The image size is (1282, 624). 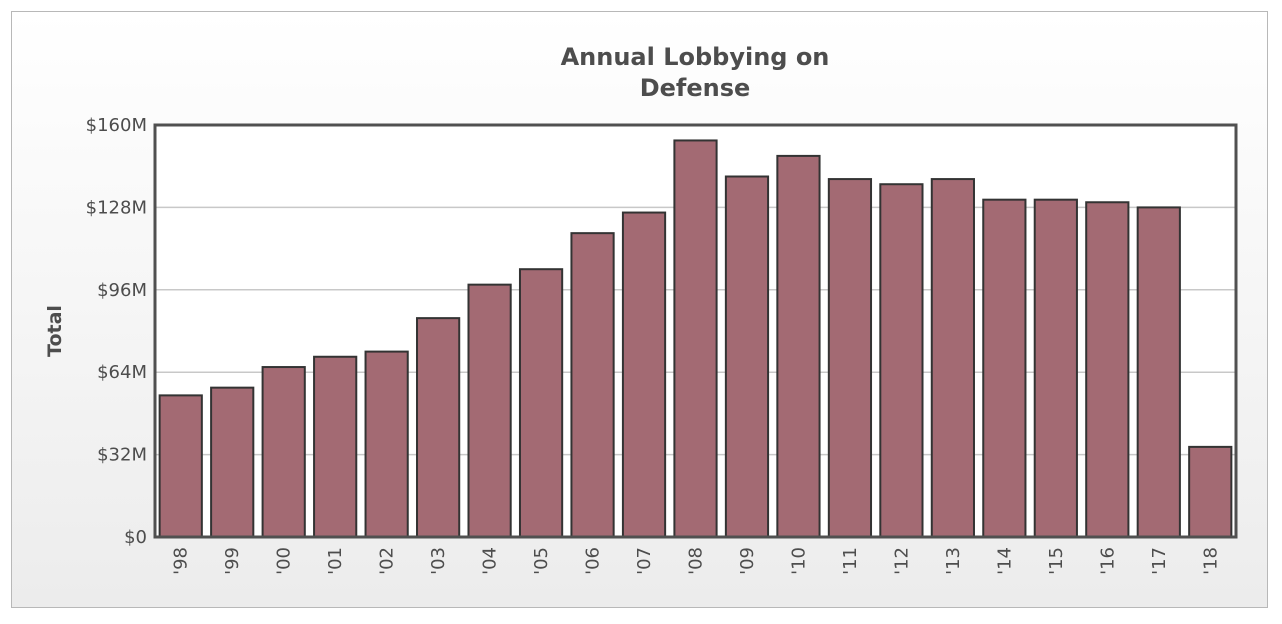 What do you see at coordinates (1159, 561) in the screenshot?
I see `x-tick-label: '17` at bounding box center [1159, 561].